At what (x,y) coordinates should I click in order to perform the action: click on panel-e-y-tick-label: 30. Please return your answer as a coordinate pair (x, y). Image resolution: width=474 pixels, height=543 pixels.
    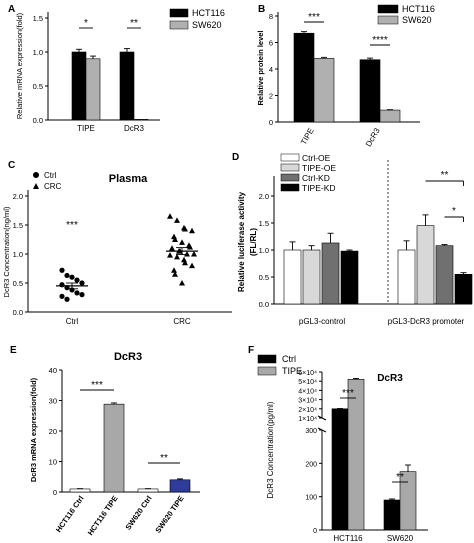
    Looking at the image, I should click on (53, 401).